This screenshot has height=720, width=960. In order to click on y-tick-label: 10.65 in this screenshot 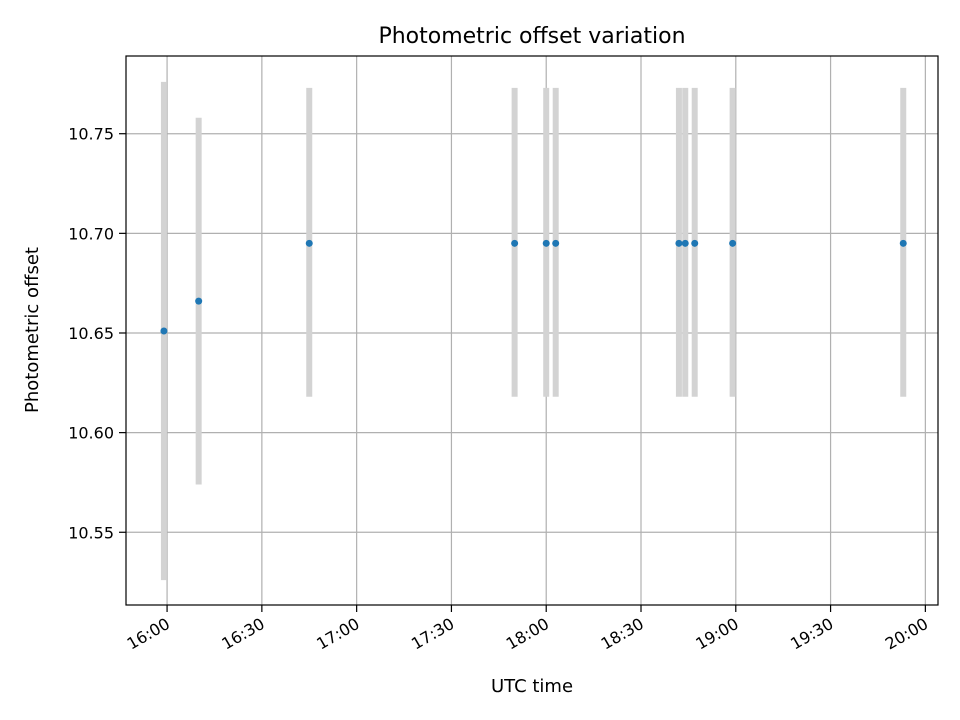, I will do `click(91, 333)`.